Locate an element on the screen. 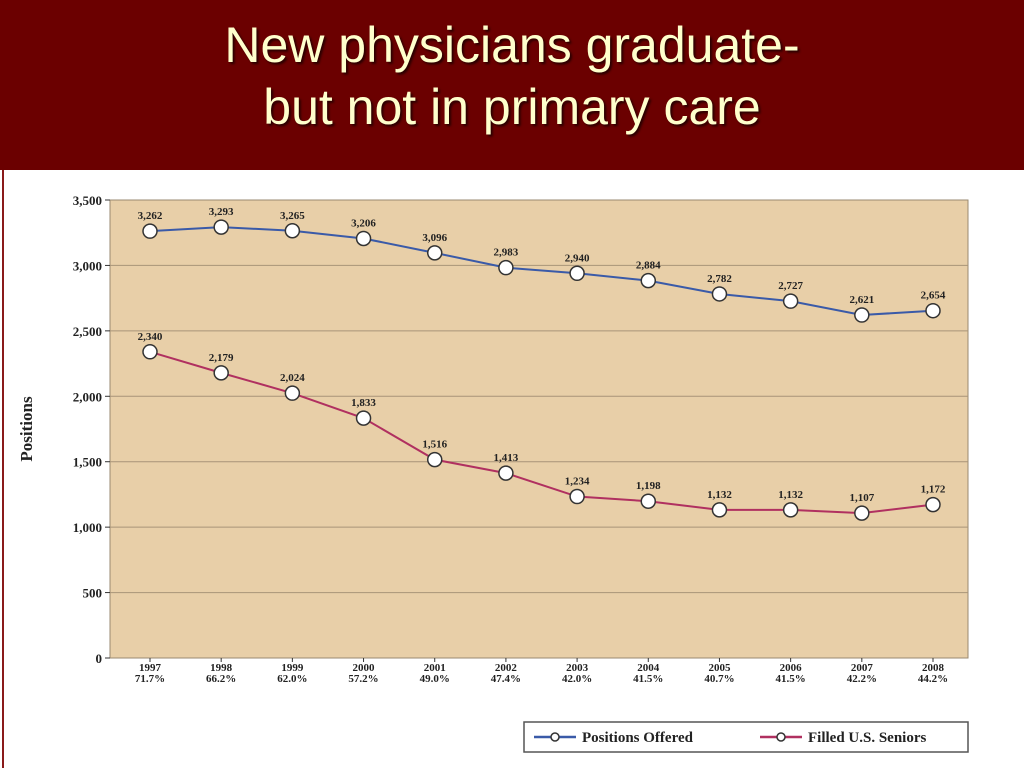 The height and width of the screenshot is (768, 1024). x-tick-label: 2006 is located at coordinates (791, 668).